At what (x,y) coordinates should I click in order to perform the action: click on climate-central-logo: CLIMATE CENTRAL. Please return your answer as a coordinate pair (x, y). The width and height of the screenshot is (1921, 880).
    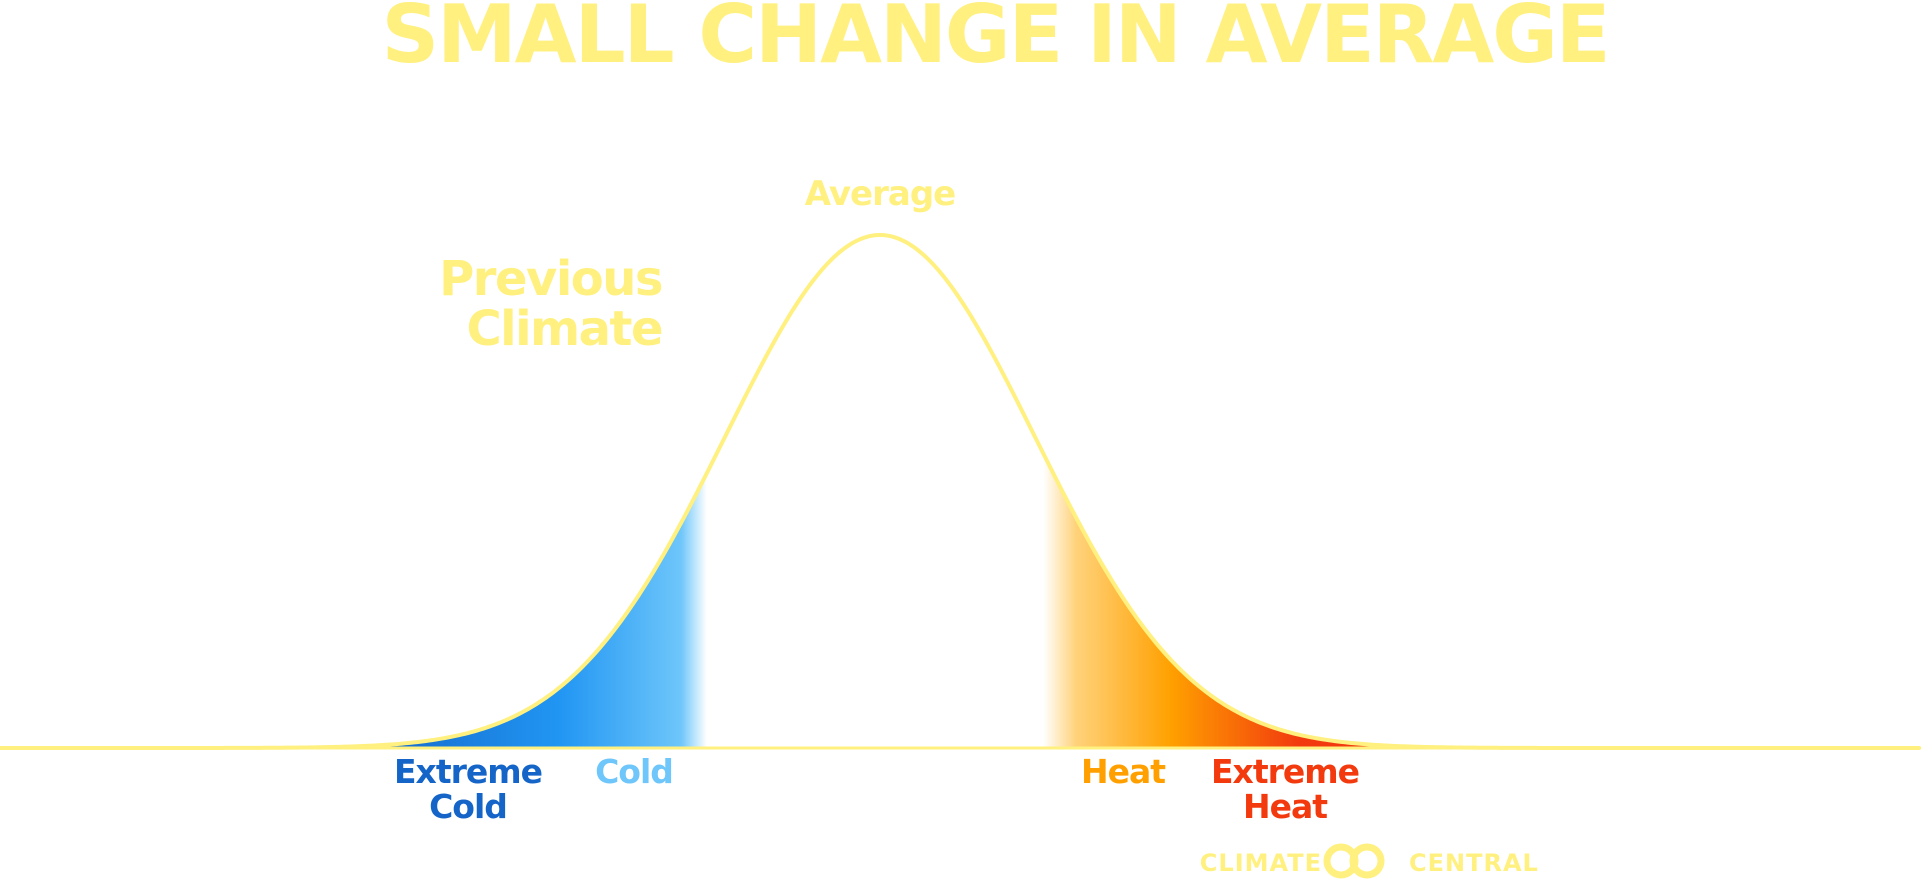
    Looking at the image, I should click on (1369, 861).